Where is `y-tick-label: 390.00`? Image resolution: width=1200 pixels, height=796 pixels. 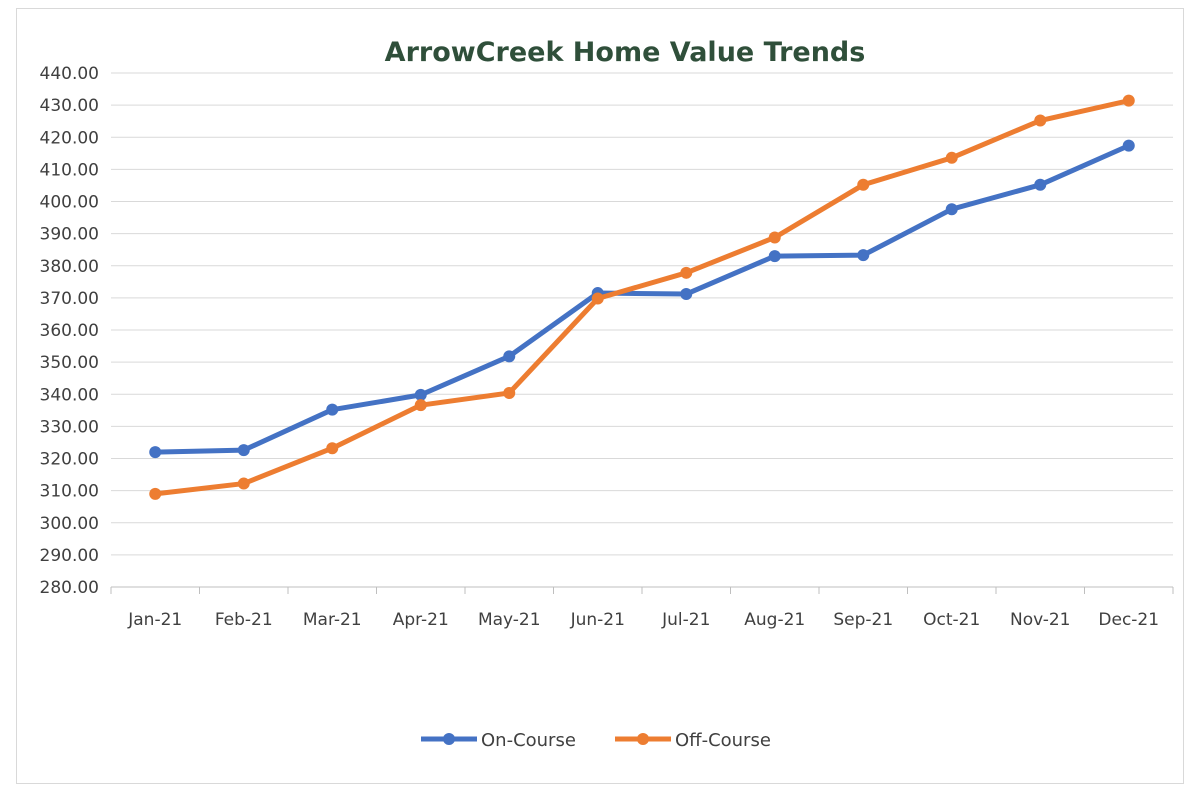 y-tick-label: 390.00 is located at coordinates (69, 235).